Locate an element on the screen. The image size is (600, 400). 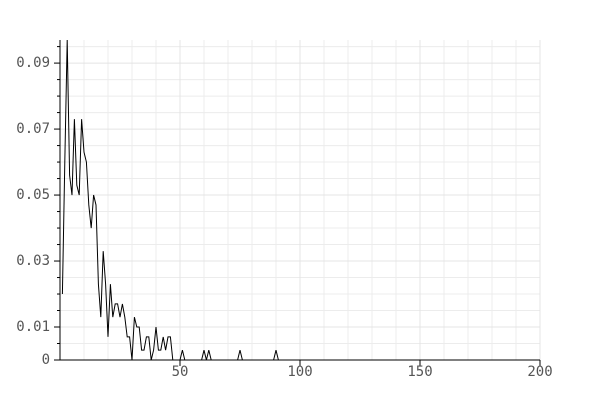
y-tick-label: 0.03 is located at coordinates (33, 261).